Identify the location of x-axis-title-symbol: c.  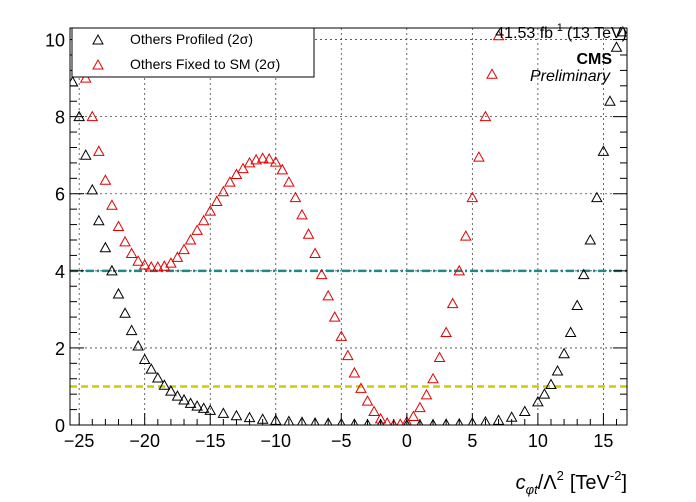
(521, 483).